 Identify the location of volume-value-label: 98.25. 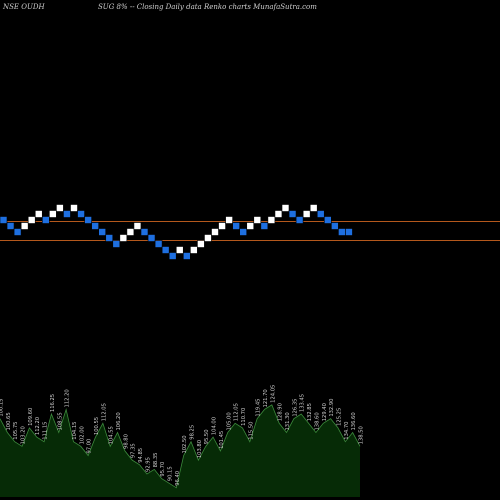
(193, 432).